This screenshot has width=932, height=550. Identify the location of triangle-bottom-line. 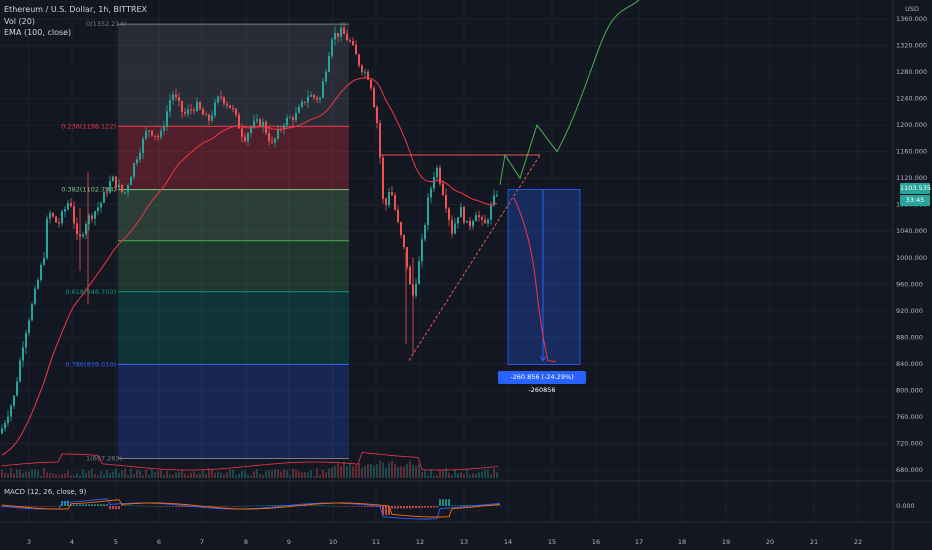
(474, 257).